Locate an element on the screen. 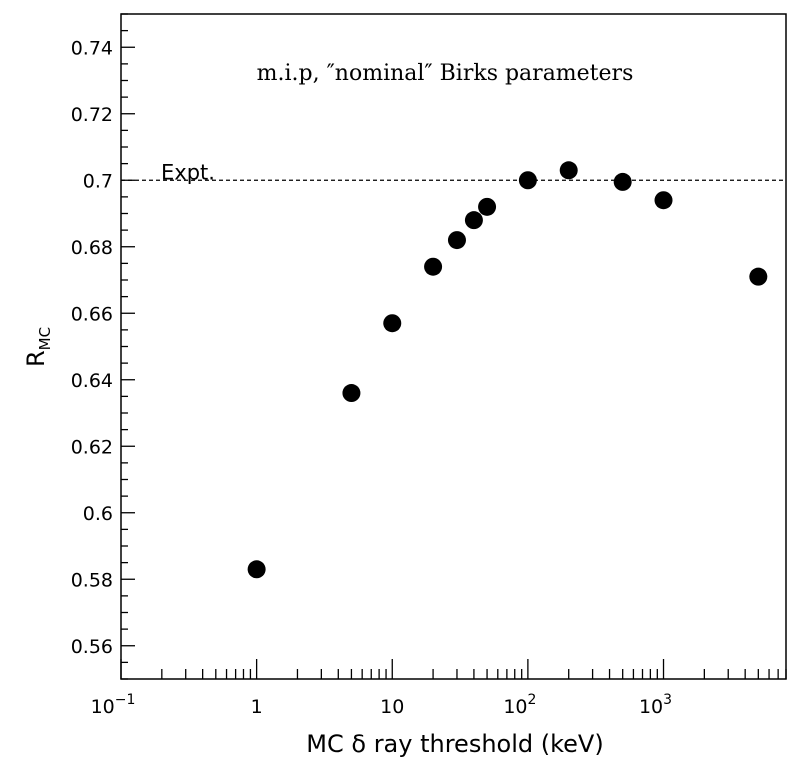  x-tick-label-exponent: 2 is located at coordinates (532, 700).